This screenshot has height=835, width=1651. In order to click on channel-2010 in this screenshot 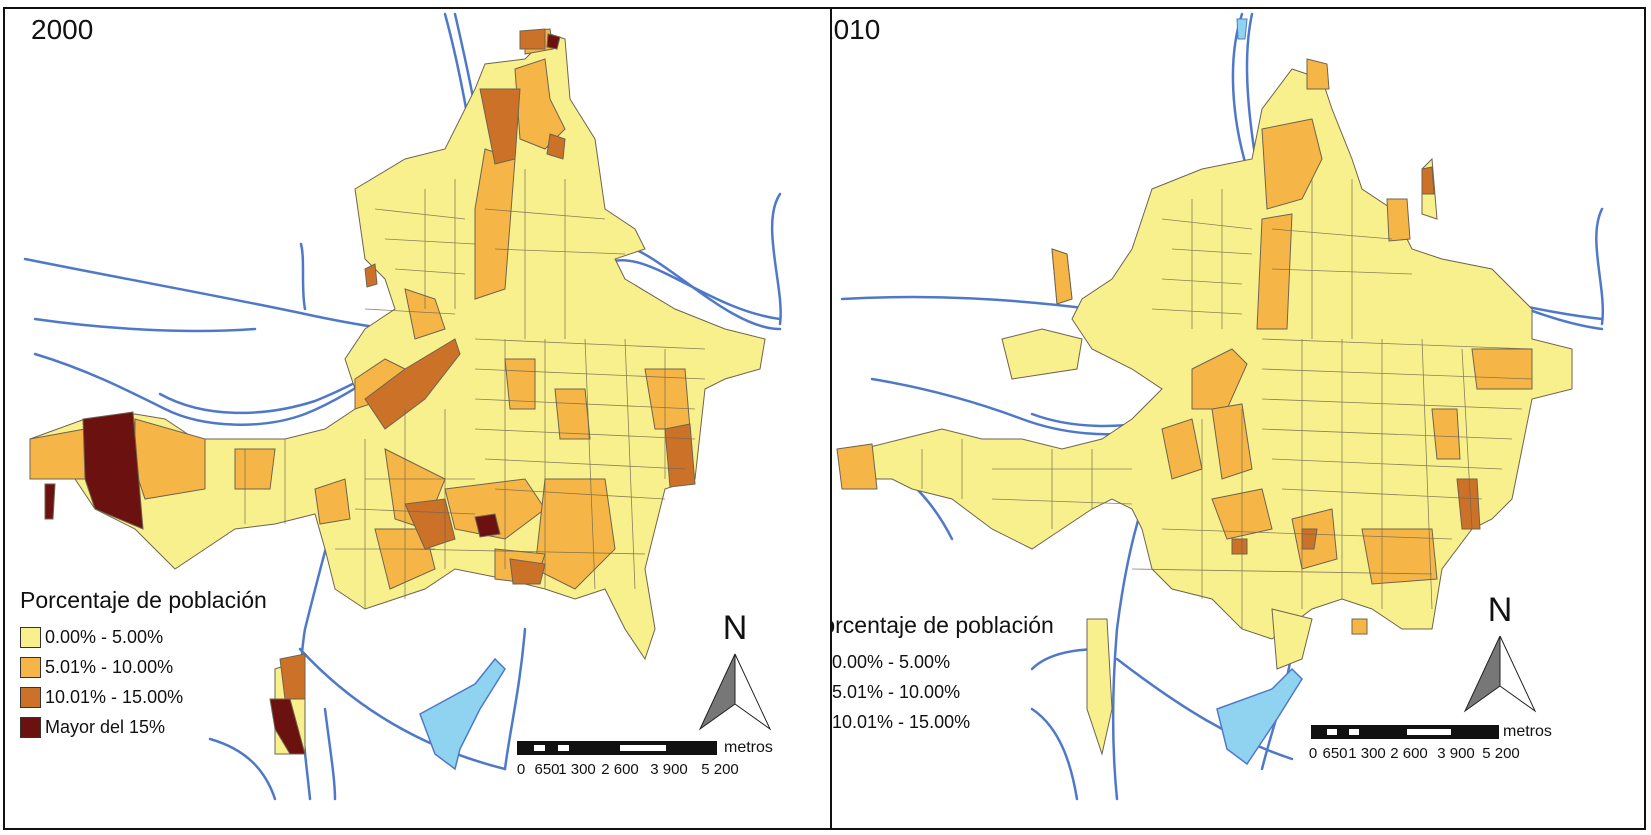, I will do `click(1242, 29)`.